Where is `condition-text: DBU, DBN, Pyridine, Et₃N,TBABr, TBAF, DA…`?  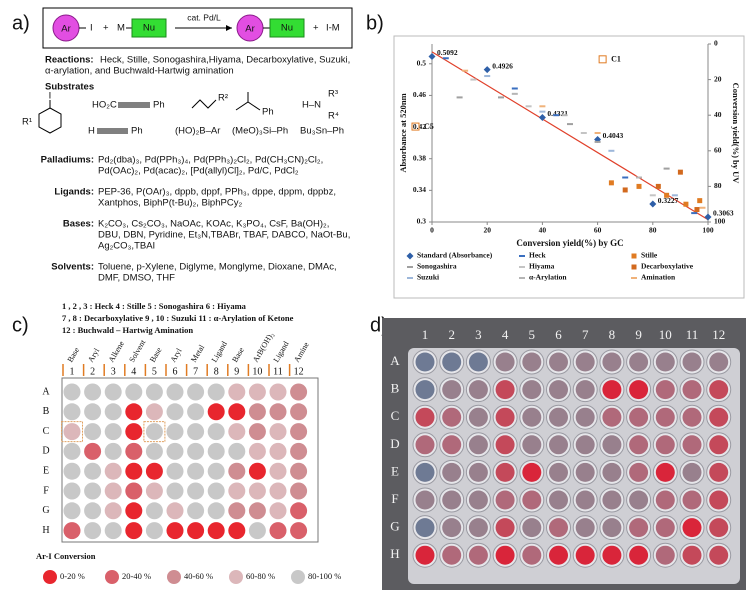
condition-text: DBU, DBN, Pyridine, Et₃N,TBABr, TBAF, DA… is located at coordinates (224, 235).